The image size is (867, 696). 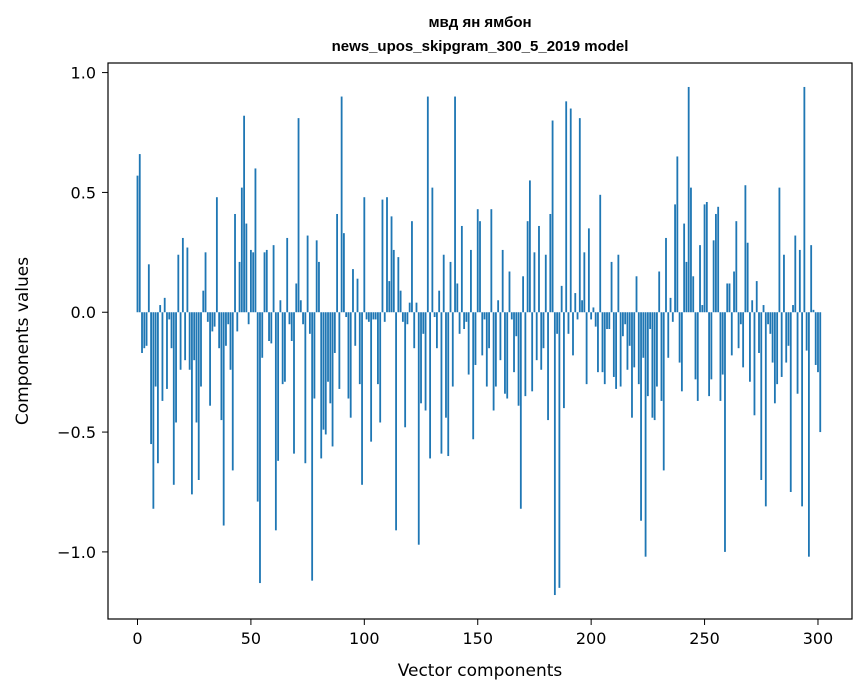 What do you see at coordinates (23, 341) in the screenshot?
I see `y-axis-label: Components values` at bounding box center [23, 341].